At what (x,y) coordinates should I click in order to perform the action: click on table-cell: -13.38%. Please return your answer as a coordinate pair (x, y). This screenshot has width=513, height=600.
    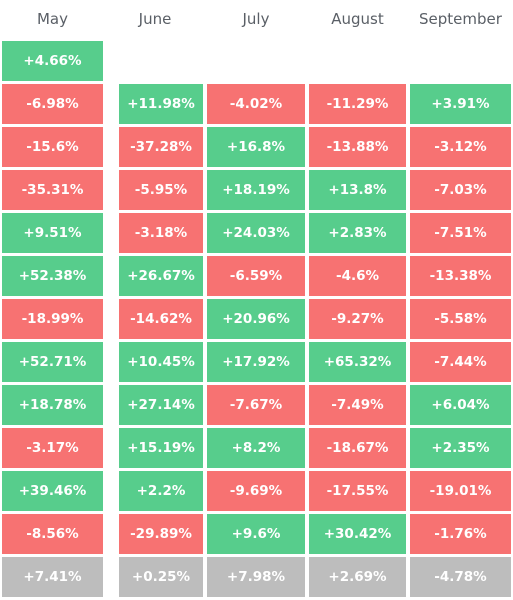
    Looking at the image, I should click on (460, 276).